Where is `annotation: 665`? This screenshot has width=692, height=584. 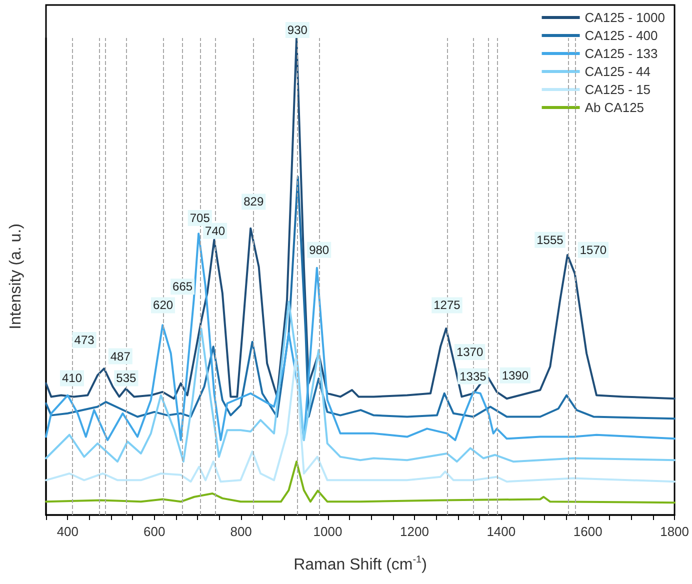 annotation: 665 is located at coordinates (182, 287).